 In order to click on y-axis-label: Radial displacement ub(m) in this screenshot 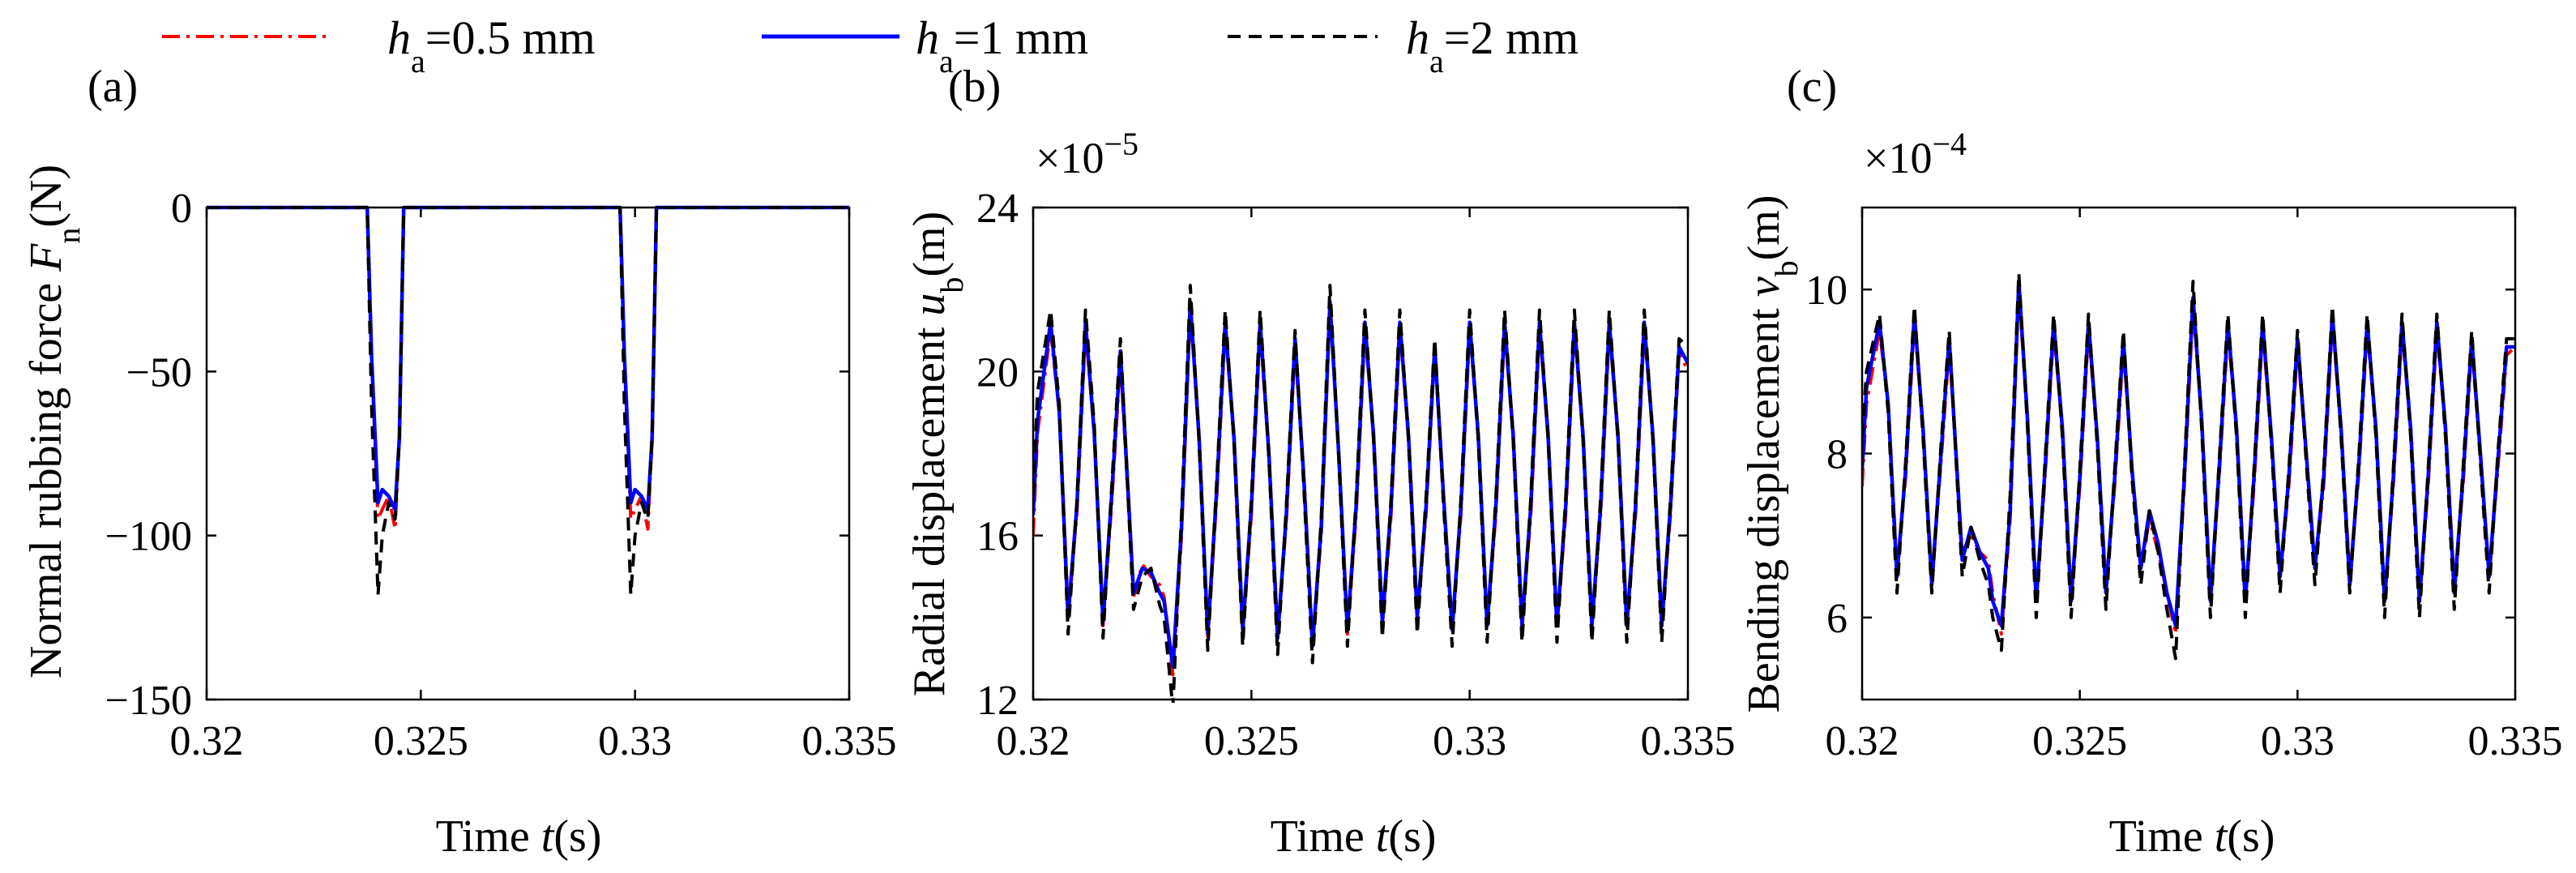, I will do `click(937, 455)`.